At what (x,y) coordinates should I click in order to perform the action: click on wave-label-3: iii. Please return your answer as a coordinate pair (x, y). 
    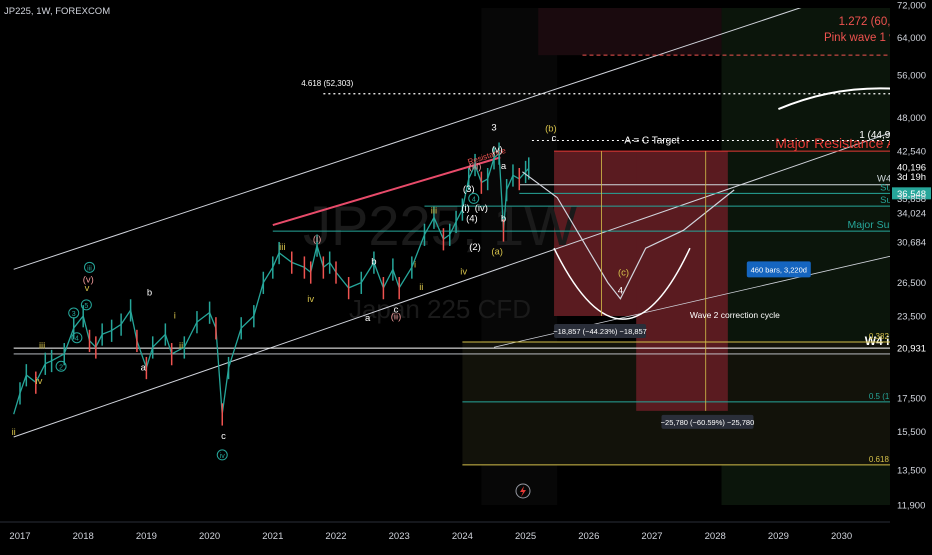
    Looking at the image, I should click on (89, 268).